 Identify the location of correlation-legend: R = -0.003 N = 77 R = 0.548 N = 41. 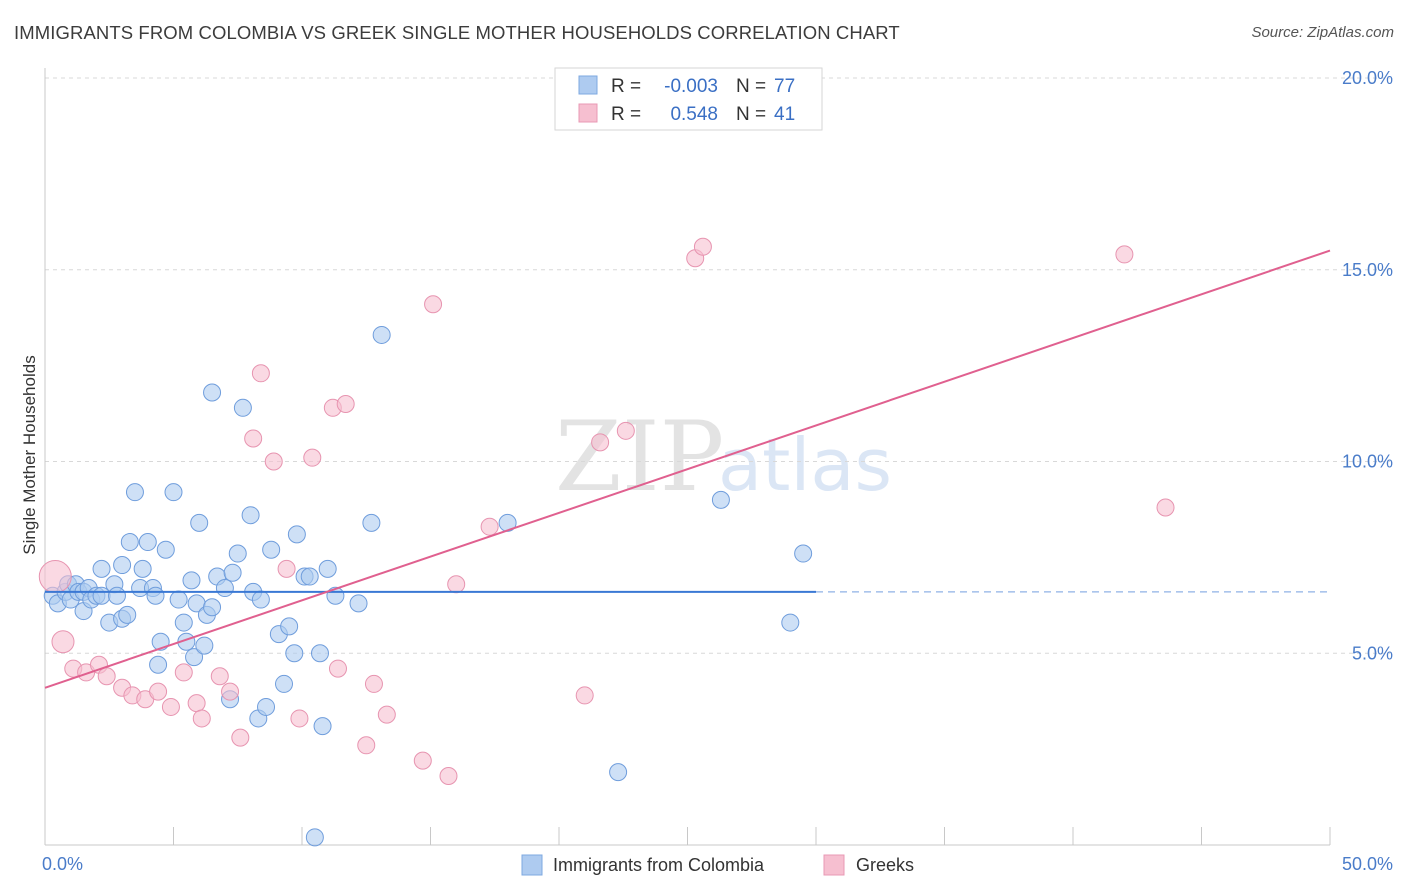
(688, 99).